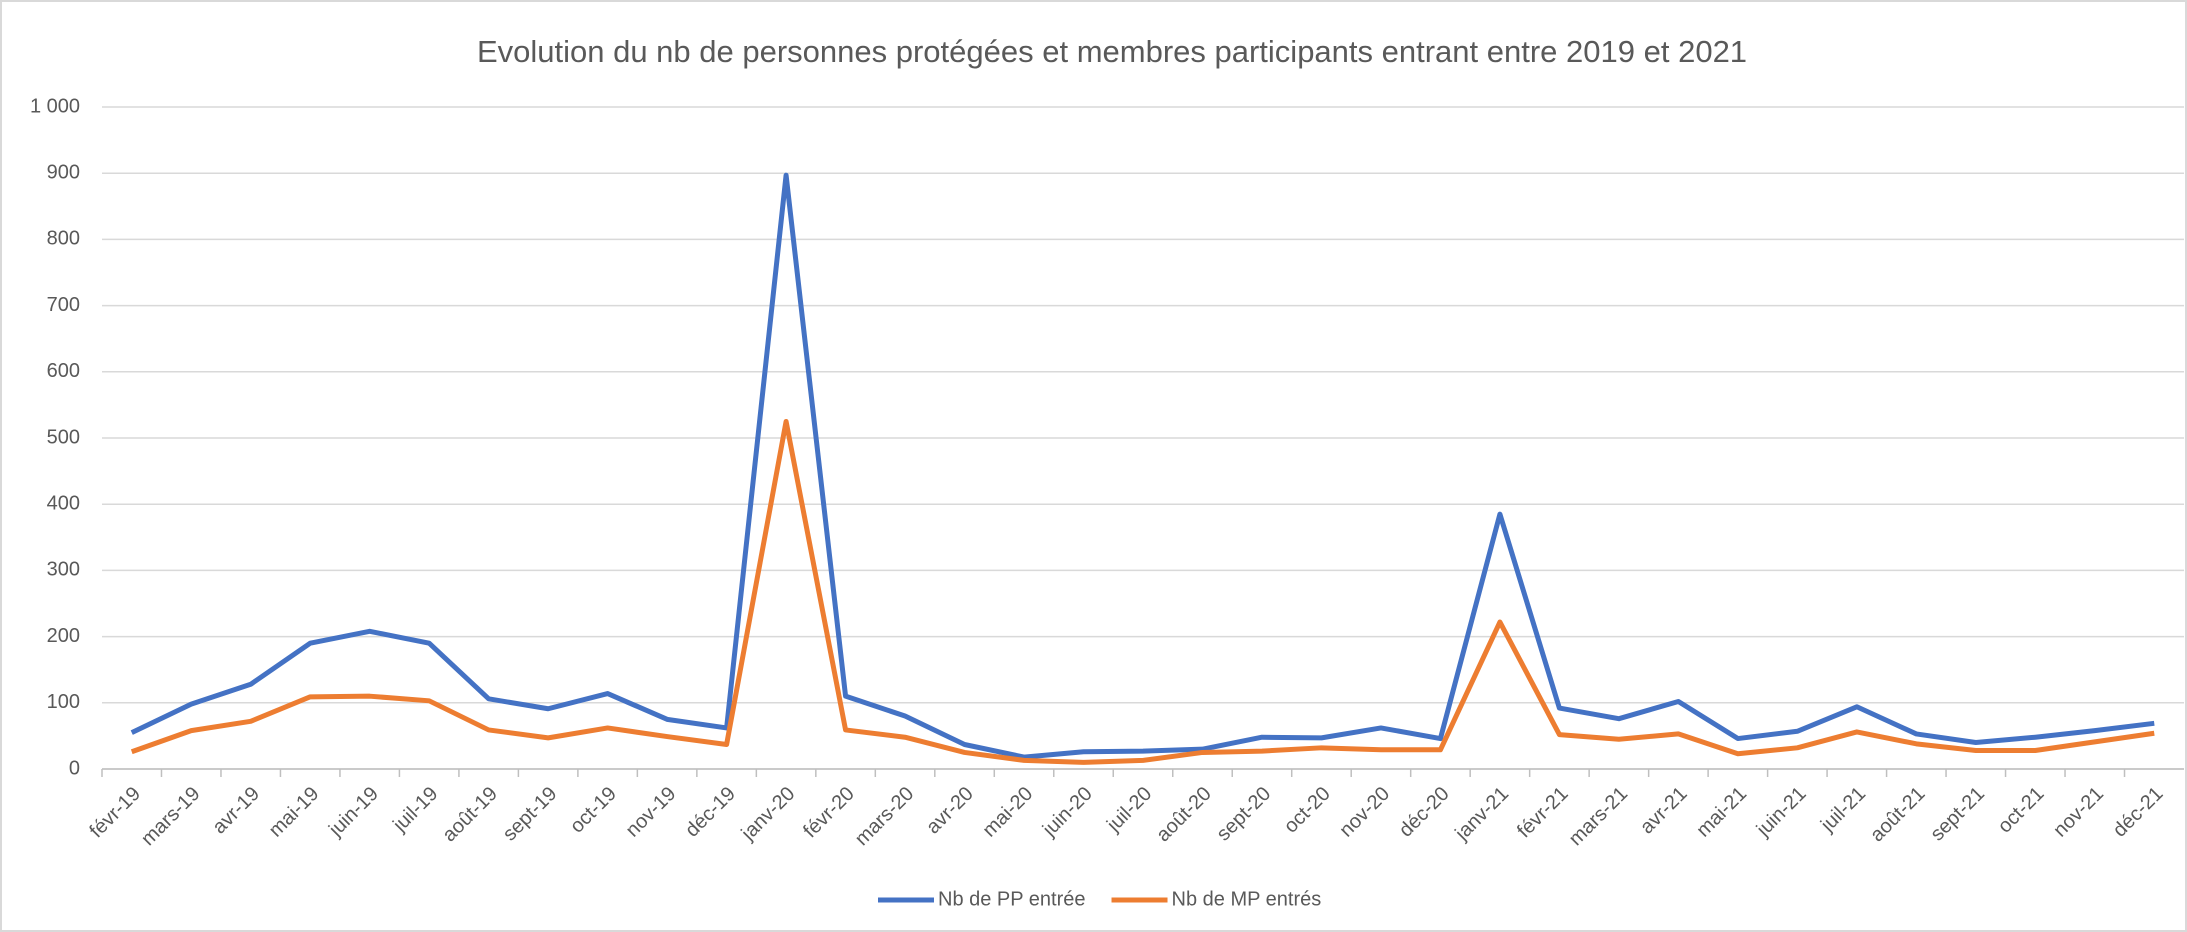 This screenshot has width=2187, height=932. I want to click on y-tick-label: 200, so click(63, 636).